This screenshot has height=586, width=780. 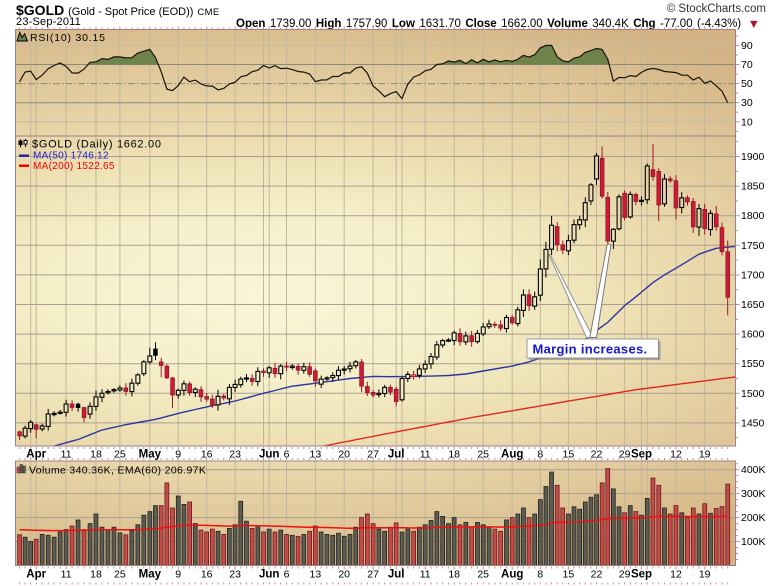 What do you see at coordinates (753, 494) in the screenshot?
I see `svg-text: 300K` at bounding box center [753, 494].